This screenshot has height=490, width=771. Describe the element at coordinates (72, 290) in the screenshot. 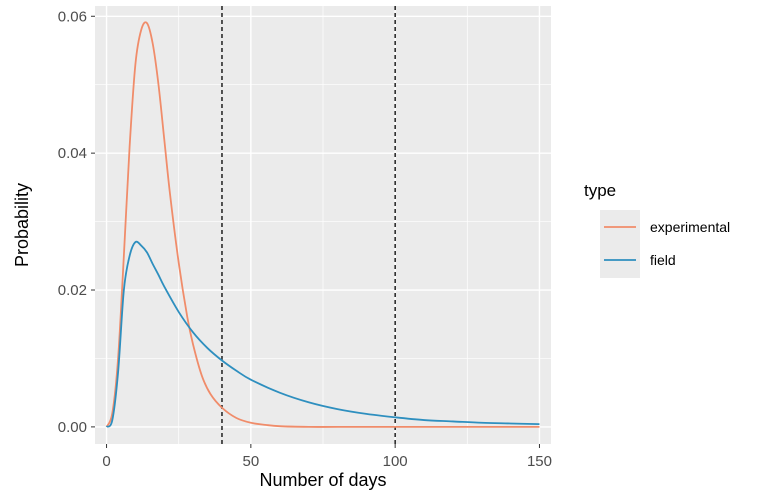

I see `y-tick-label: 0.02` at that location.